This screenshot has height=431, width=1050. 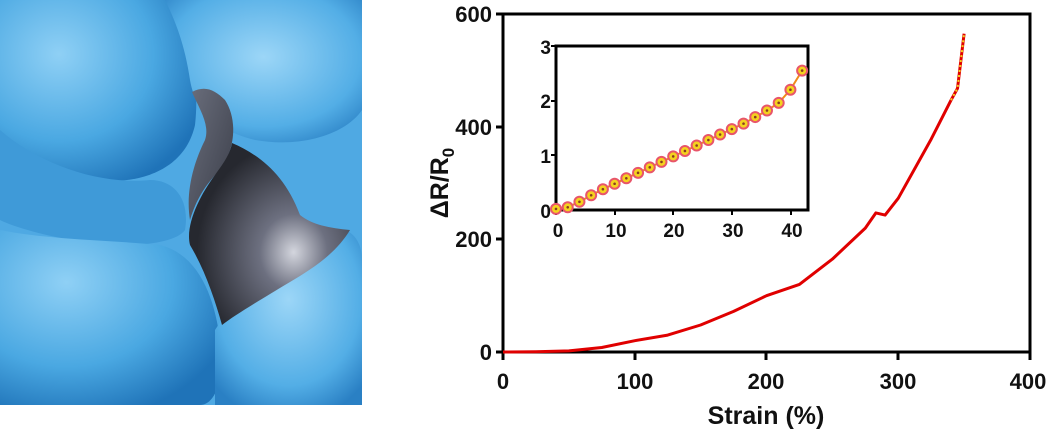 I want to click on inset-x-tick-label: 20, so click(x=673, y=231).